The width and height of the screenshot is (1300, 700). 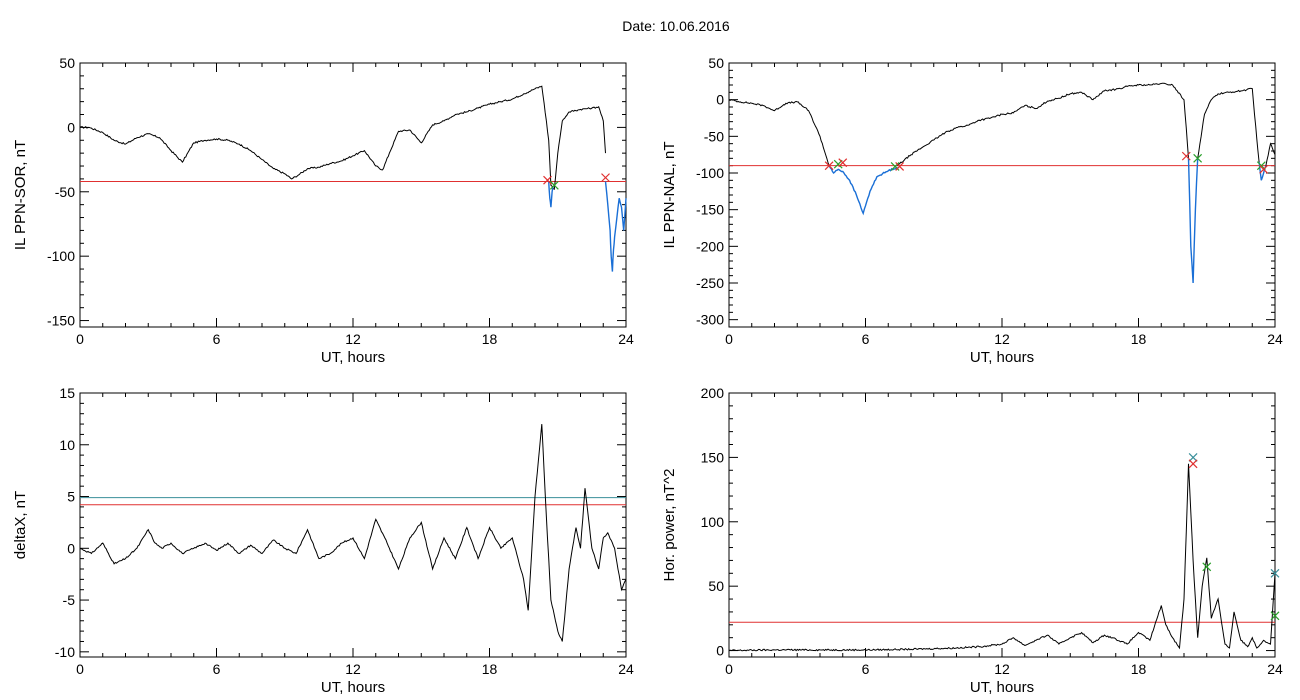 I want to click on y-tick-label: -200, so click(x=710, y=246).